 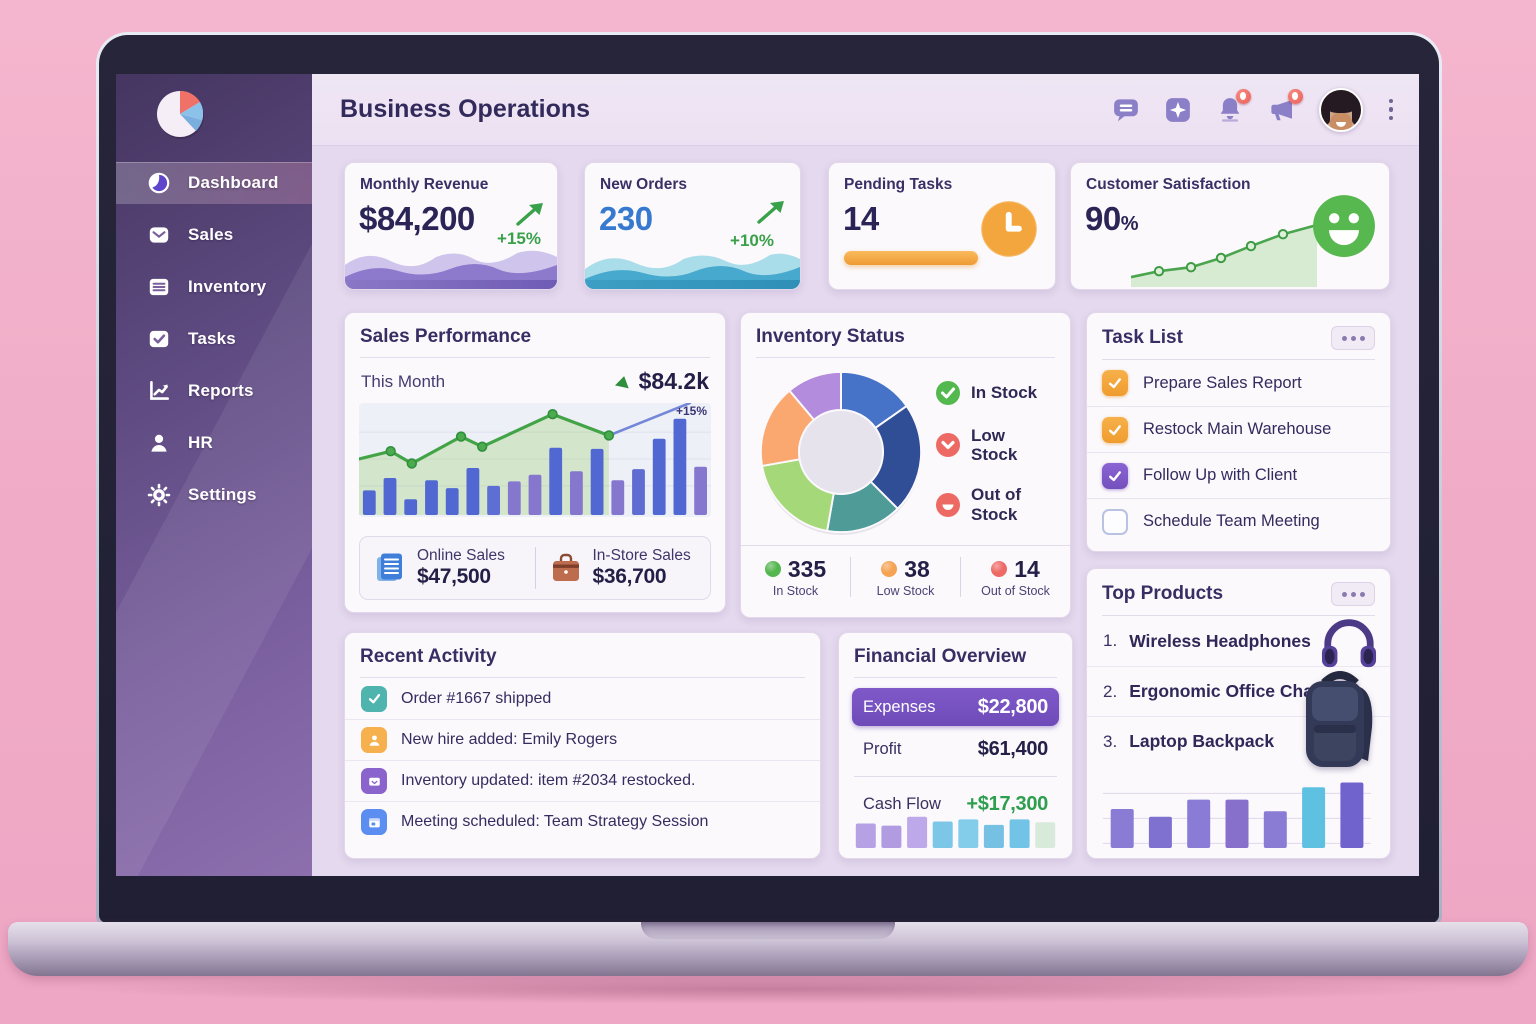 What do you see at coordinates (995, 445) in the screenshot?
I see `legend-item-low-stock: Low Stock` at bounding box center [995, 445].